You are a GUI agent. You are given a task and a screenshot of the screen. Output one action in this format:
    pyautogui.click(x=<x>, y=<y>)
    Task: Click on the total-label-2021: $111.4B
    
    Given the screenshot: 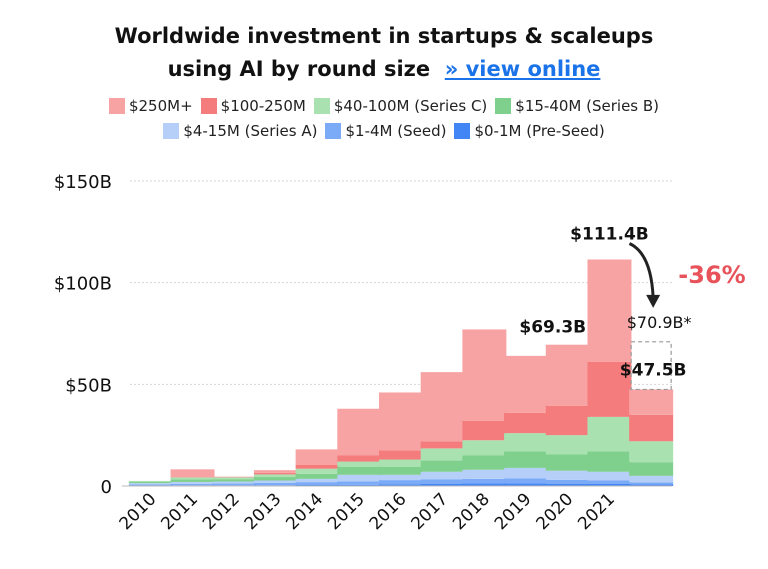 What is the action you would take?
    pyautogui.click(x=609, y=234)
    